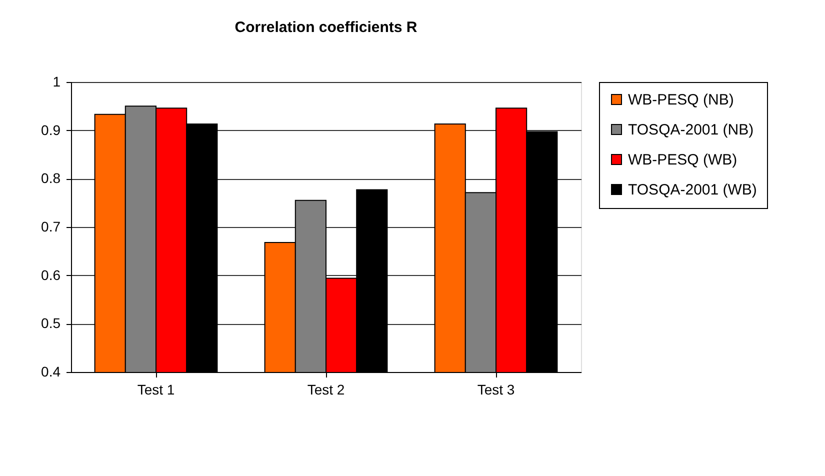 The height and width of the screenshot is (476, 825). I want to click on legend-label: WB-PESQ (WB), so click(683, 160).